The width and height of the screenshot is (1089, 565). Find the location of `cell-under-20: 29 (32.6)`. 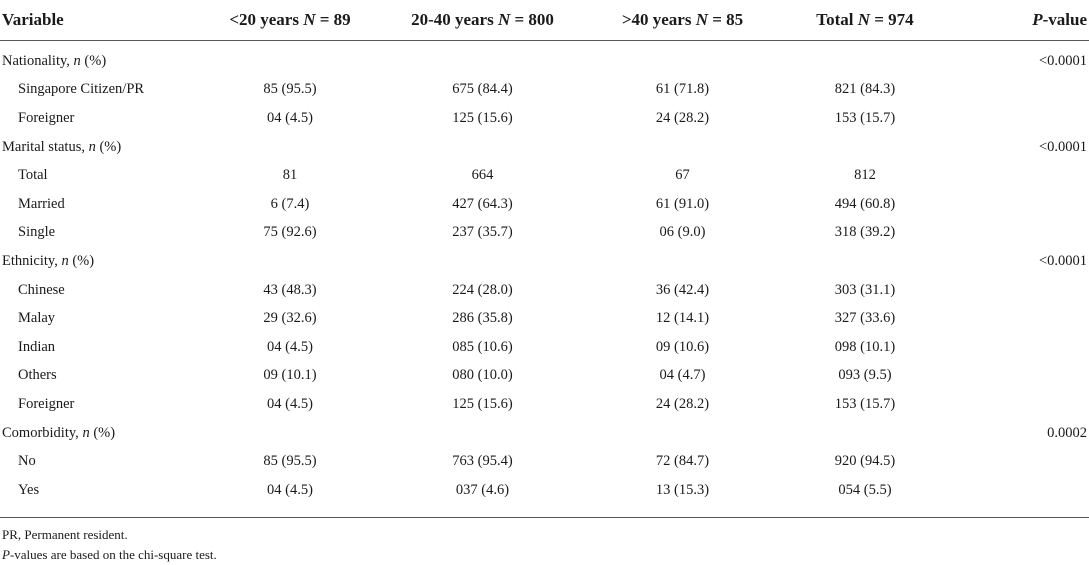

cell-under-20: 29 (32.6) is located at coordinates (290, 318).